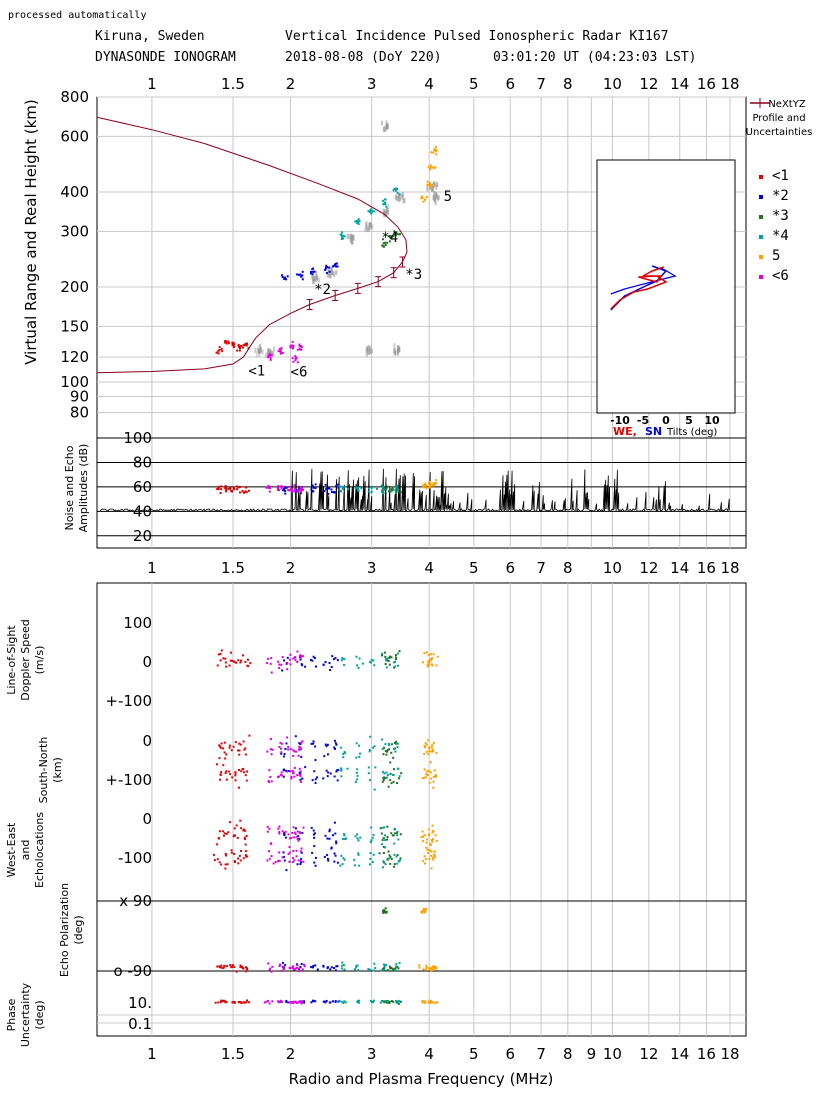  What do you see at coordinates (152, 568) in the screenshot?
I see `middle-frequency-tick-label: 1` at bounding box center [152, 568].